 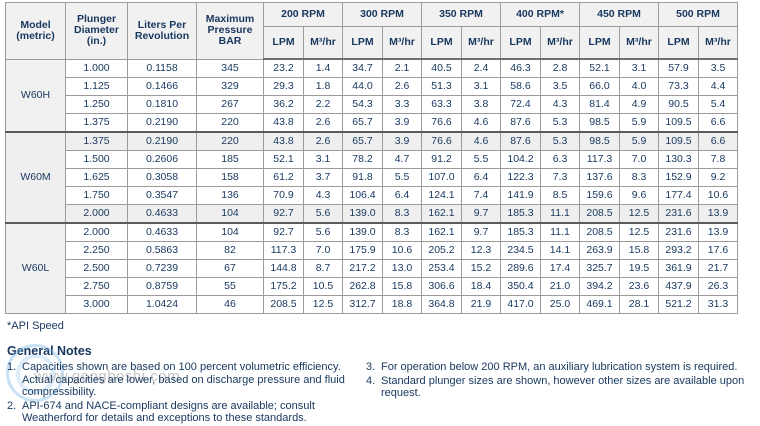 I want to click on lpm-value-cell: 46.3, so click(x=520, y=68).